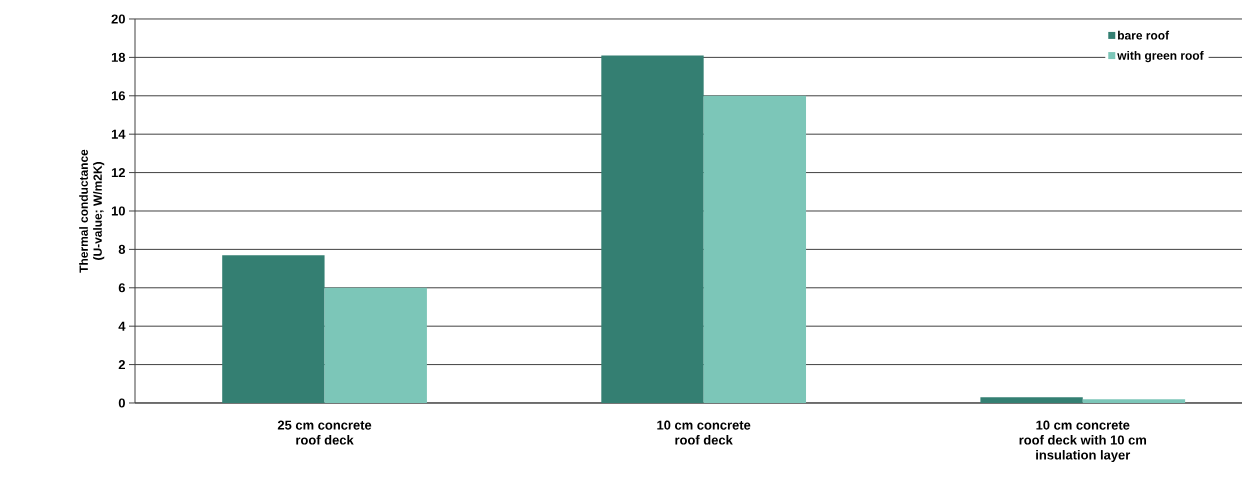 The image size is (1242, 489). I want to click on y-tick-label: 18, so click(118, 57).